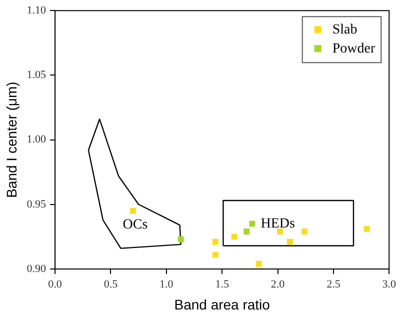 The height and width of the screenshot is (318, 400). Describe the element at coordinates (167, 284) in the screenshot. I see `x-tick-label: 1.0` at that location.